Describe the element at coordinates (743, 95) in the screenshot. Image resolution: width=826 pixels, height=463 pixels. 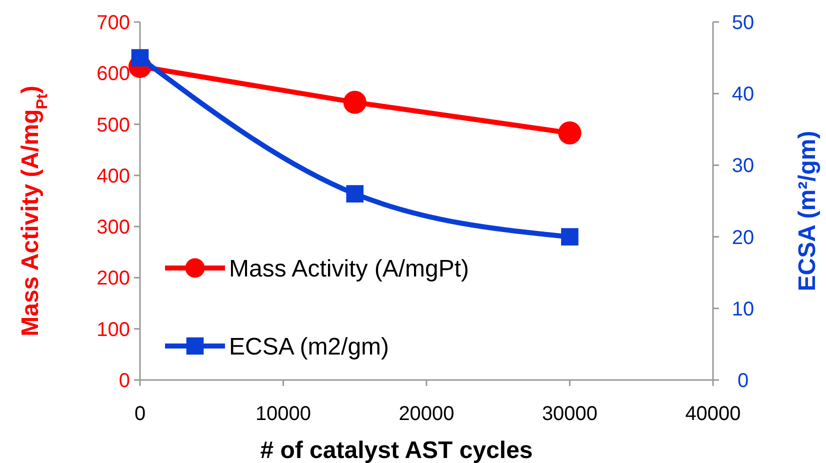
I see `y2-tick-label: 40` at that location.